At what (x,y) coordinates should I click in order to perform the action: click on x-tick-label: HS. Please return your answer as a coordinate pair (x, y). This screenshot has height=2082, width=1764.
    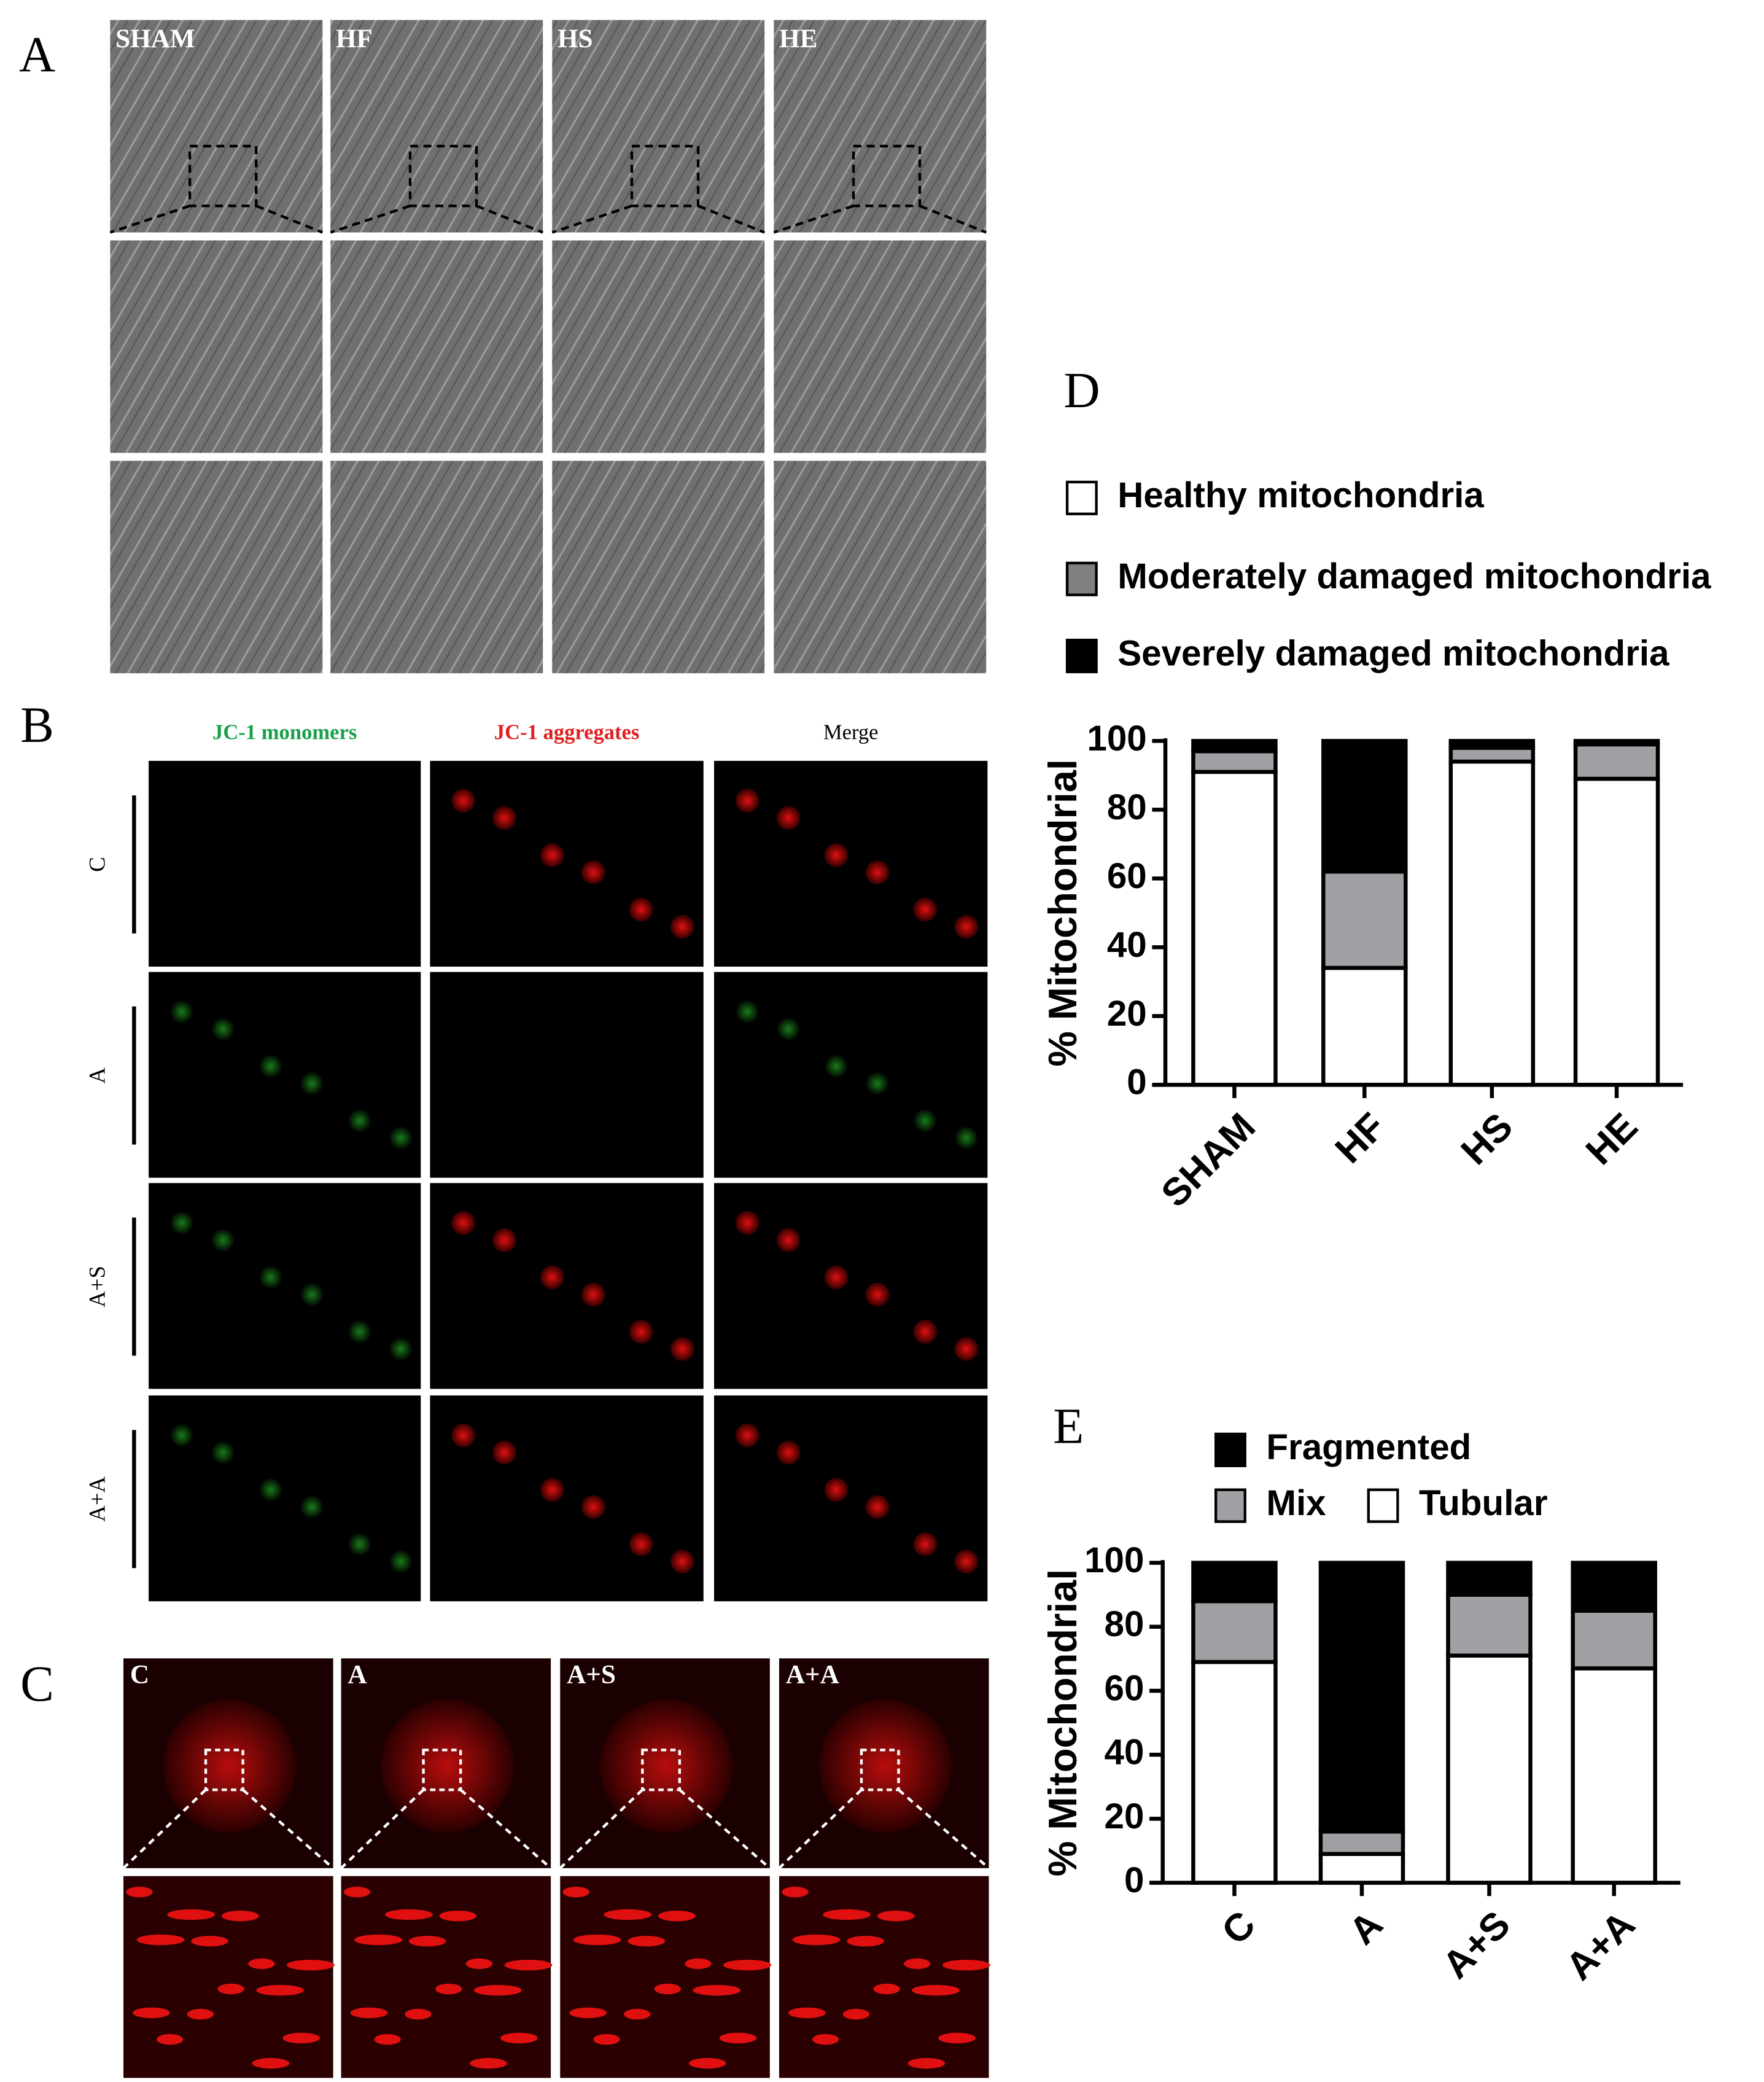
    Looking at the image, I should click on (1487, 1139).